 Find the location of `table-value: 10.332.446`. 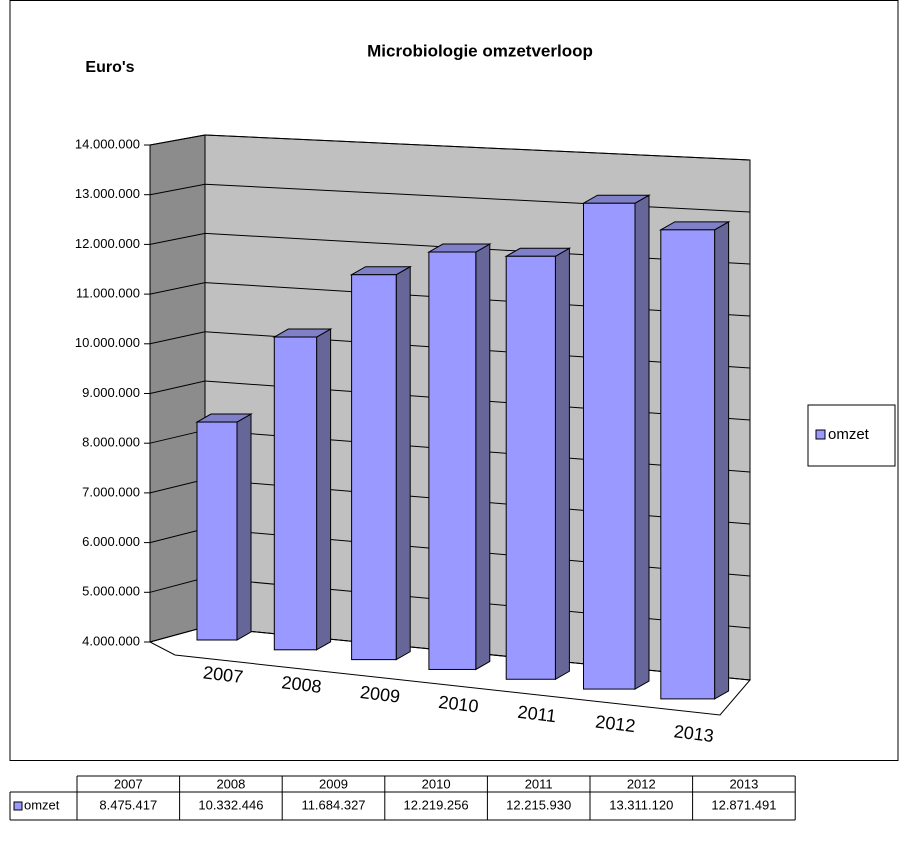

table-value: 10.332.446 is located at coordinates (230, 804).